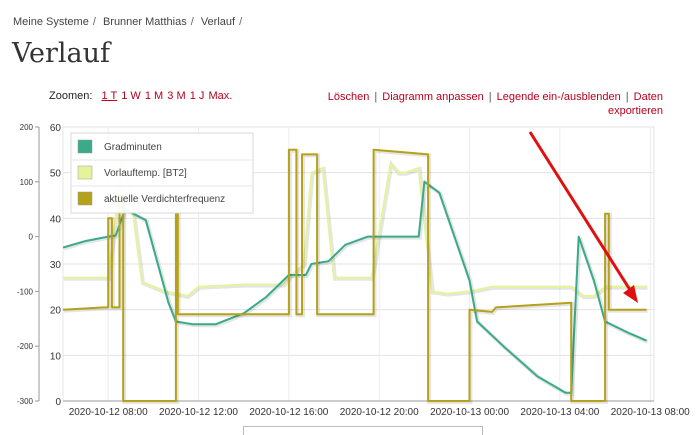 Image resolution: width=697 pixels, height=435 pixels. What do you see at coordinates (27, 182) in the screenshot?
I see `y-outer-tick-label: 100` at bounding box center [27, 182].